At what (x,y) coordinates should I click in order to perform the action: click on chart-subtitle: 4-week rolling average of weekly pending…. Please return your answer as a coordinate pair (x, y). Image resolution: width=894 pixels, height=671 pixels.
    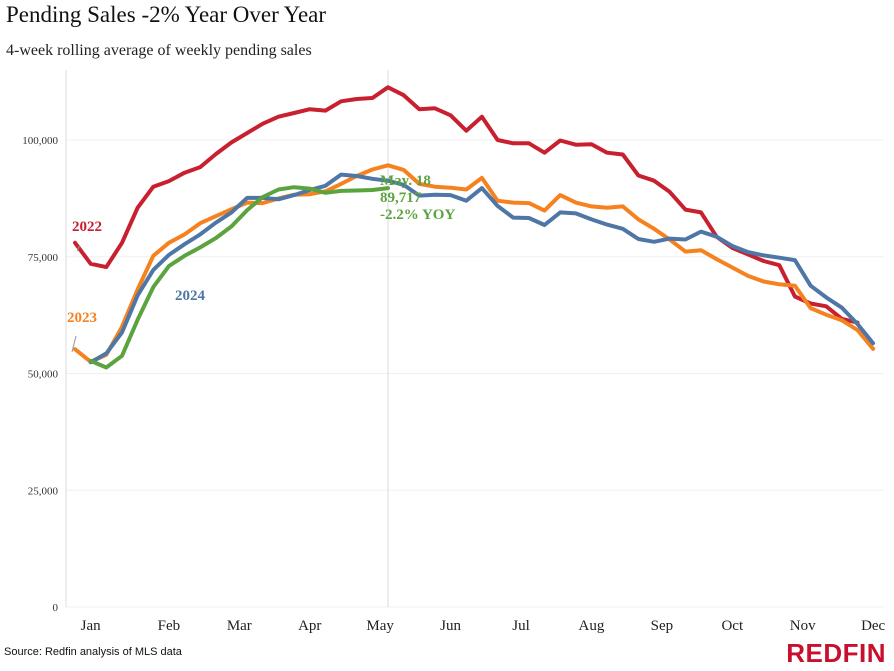
    Looking at the image, I should click on (159, 50).